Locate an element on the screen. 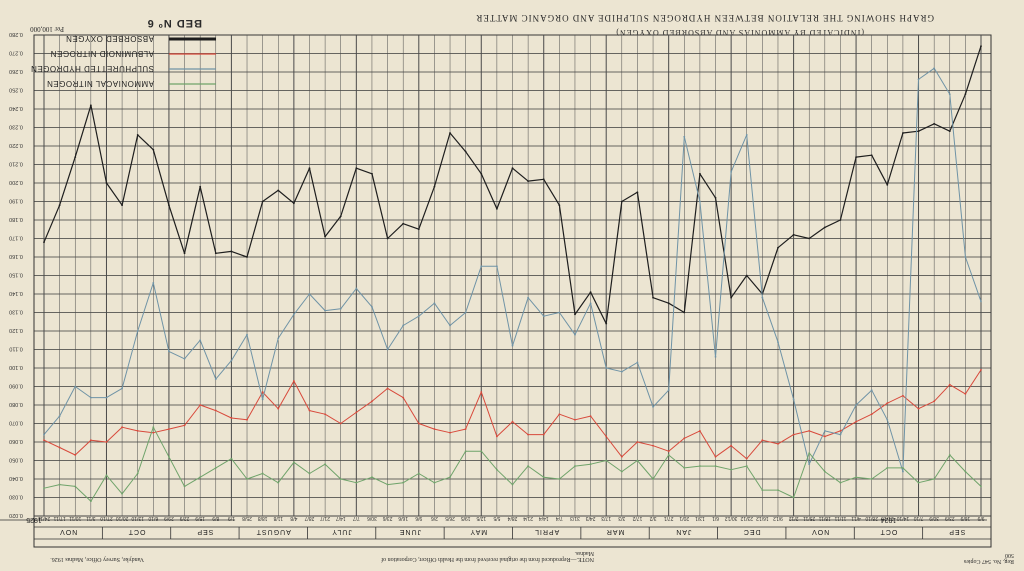  x-tick-label: 5/5 is located at coordinates (496, 518).